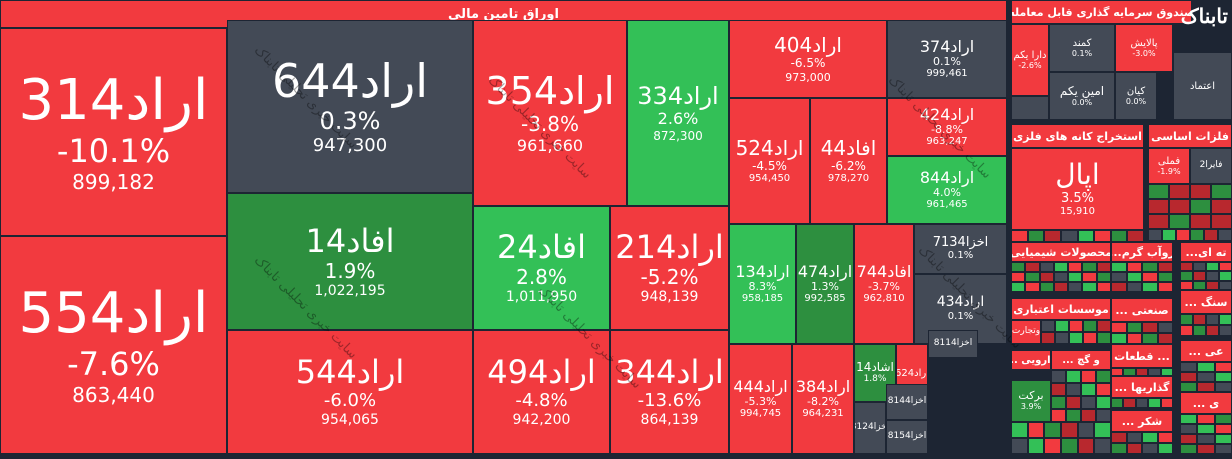 This screenshot has height=459, width=1232. I want to click on metals-cell-1: فایرا2, so click(1211, 166).